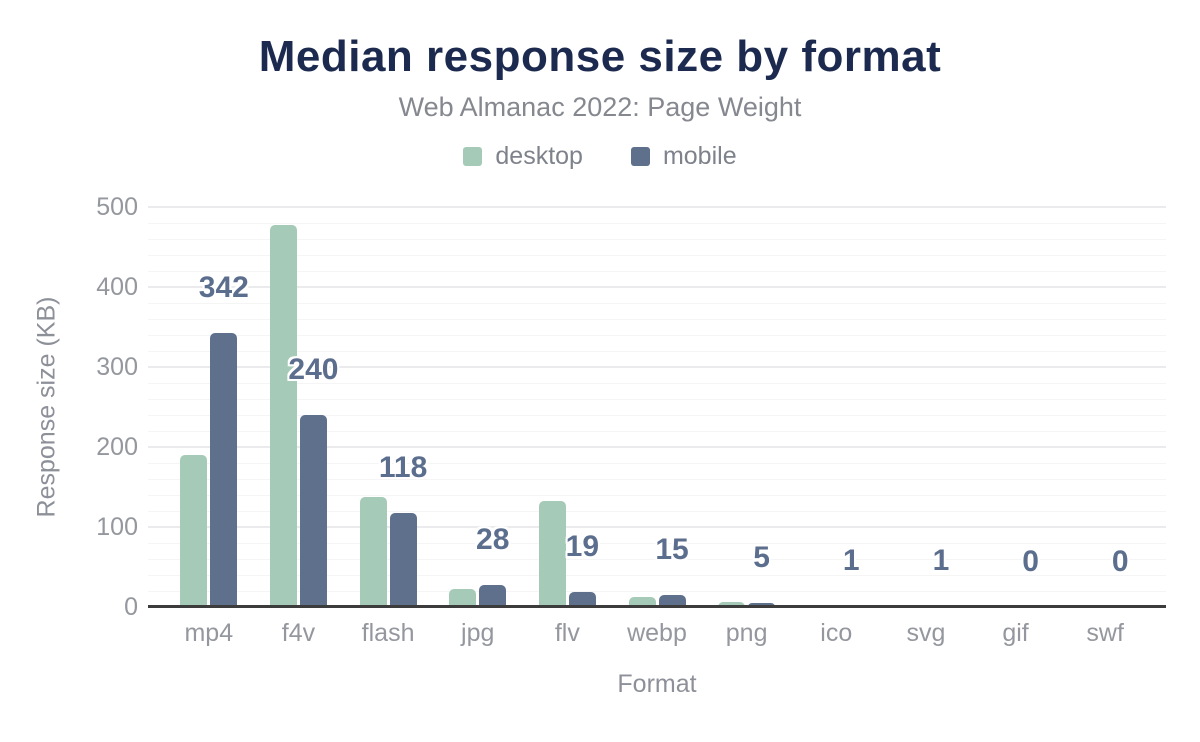 The image size is (1200, 742). What do you see at coordinates (313, 369) in the screenshot?
I see `data-label-f4v: 240` at bounding box center [313, 369].